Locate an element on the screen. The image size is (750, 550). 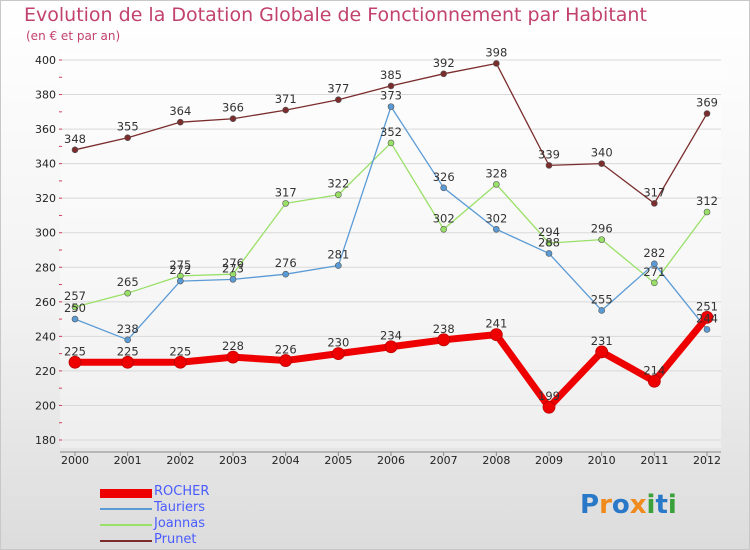
y-tick-label: 260 is located at coordinates (45, 302).